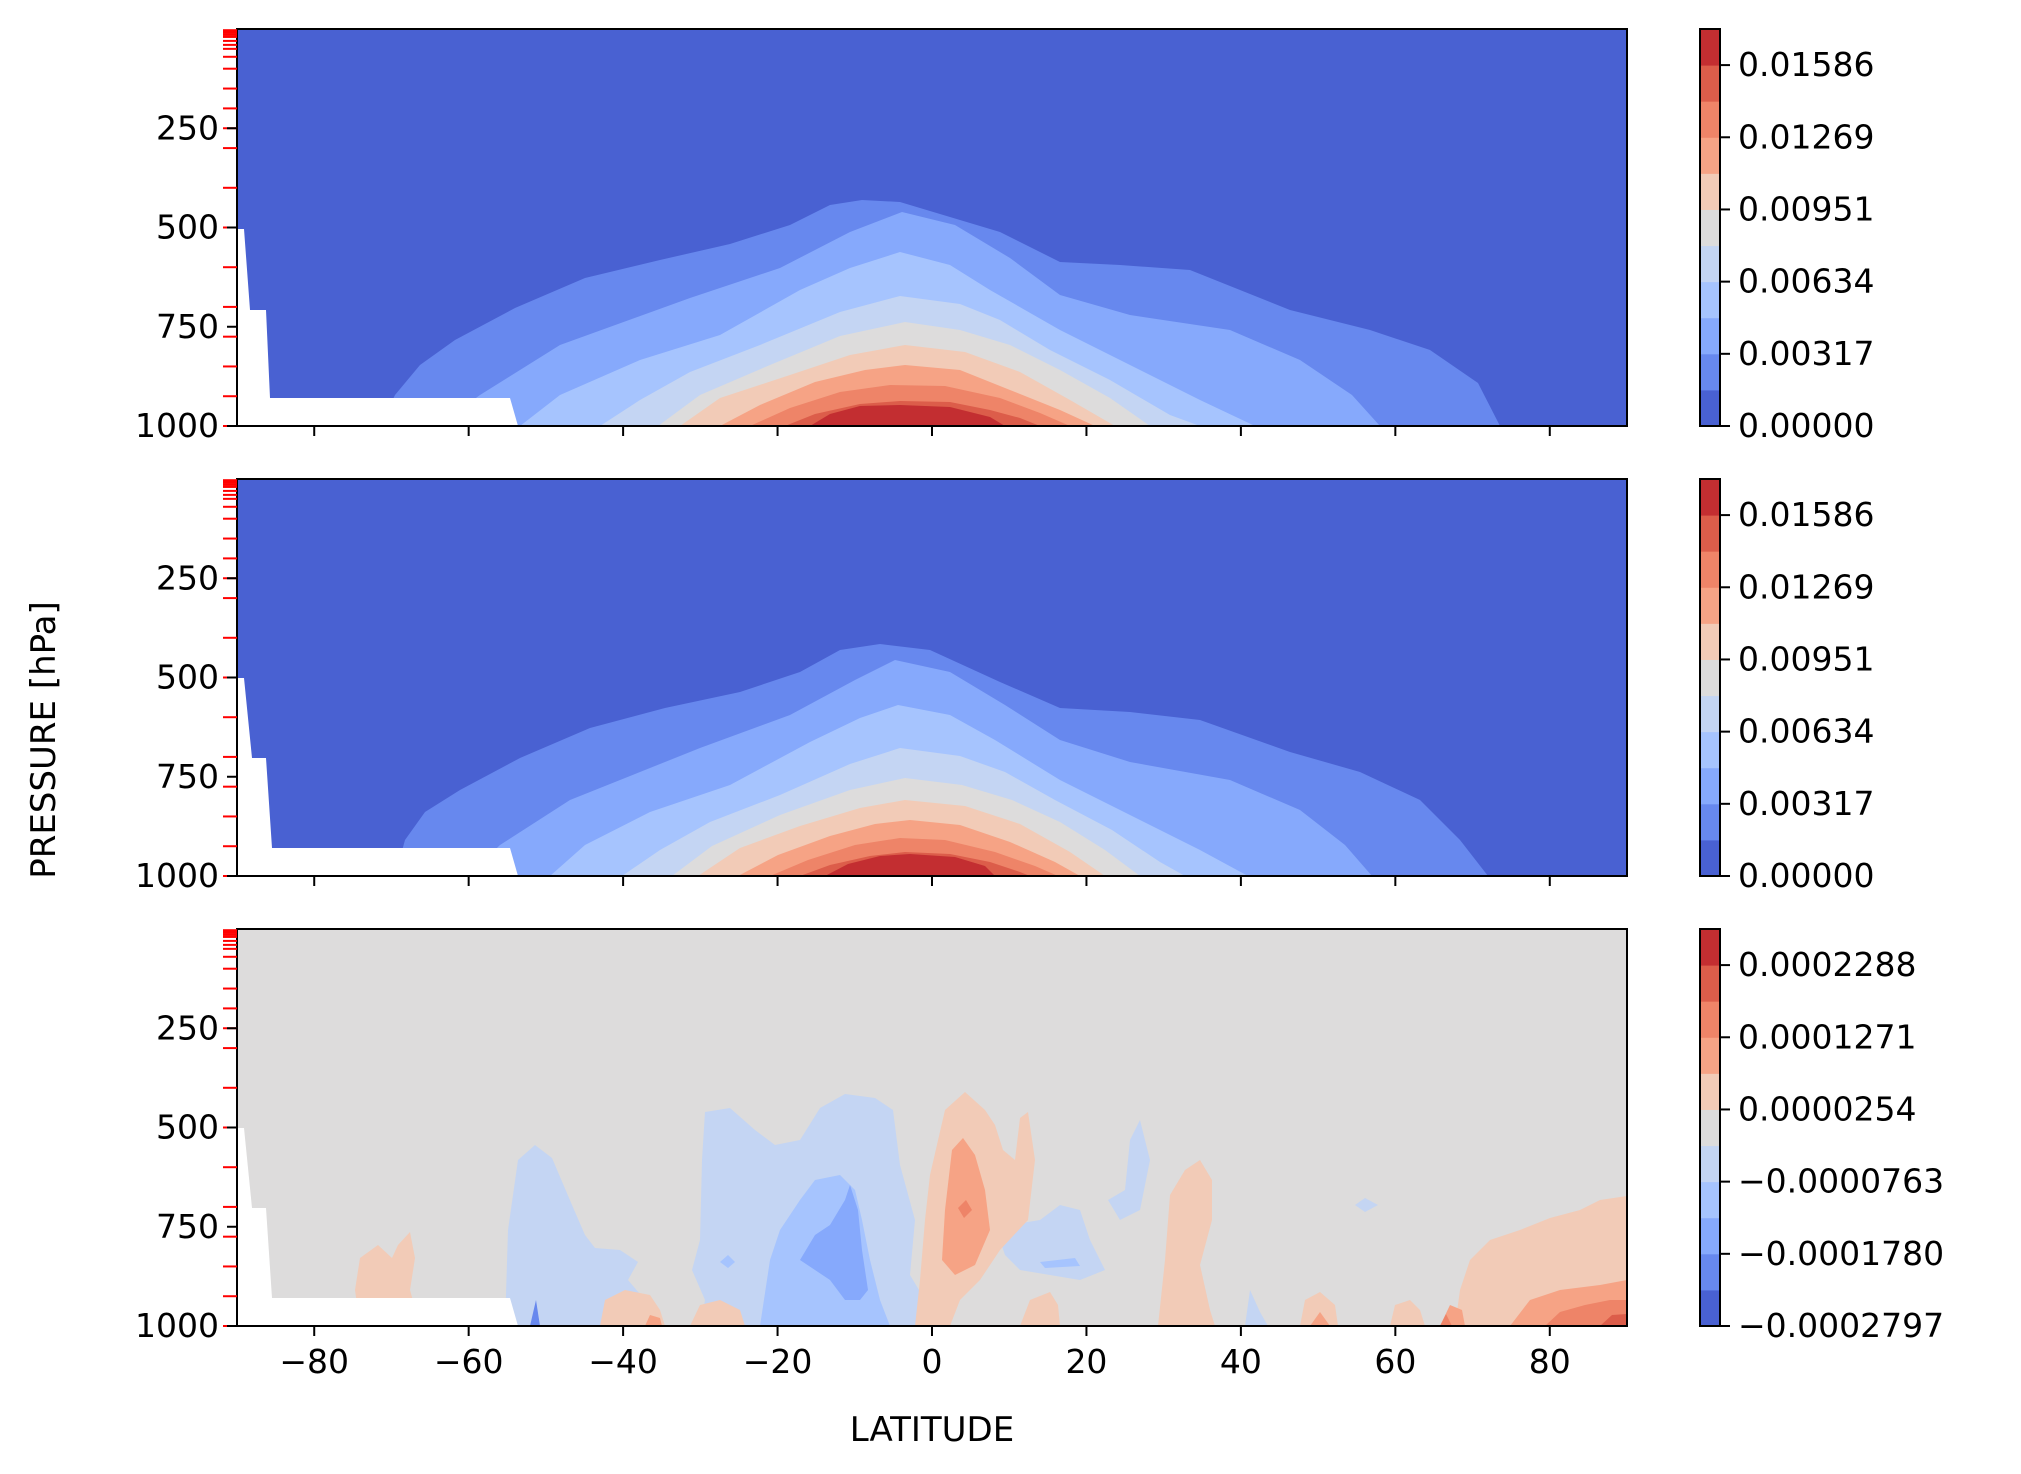 Image resolution: width=2021 pixels, height=1474 pixels. I want to click on x-axis-label: LATITUDE, so click(932, 1430).